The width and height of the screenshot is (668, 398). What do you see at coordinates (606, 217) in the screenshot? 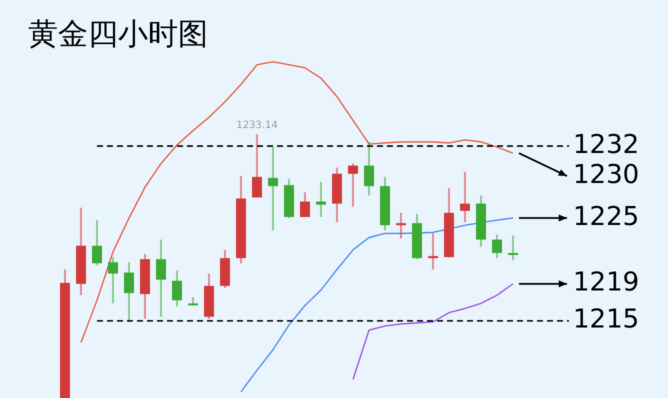
I see `text: 1225` at bounding box center [606, 217].